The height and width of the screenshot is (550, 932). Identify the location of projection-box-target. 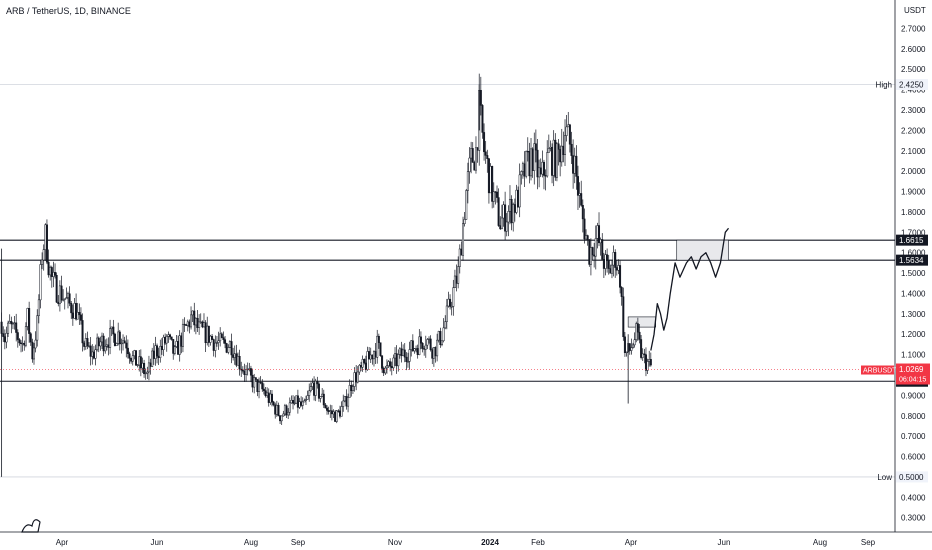
(702, 250).